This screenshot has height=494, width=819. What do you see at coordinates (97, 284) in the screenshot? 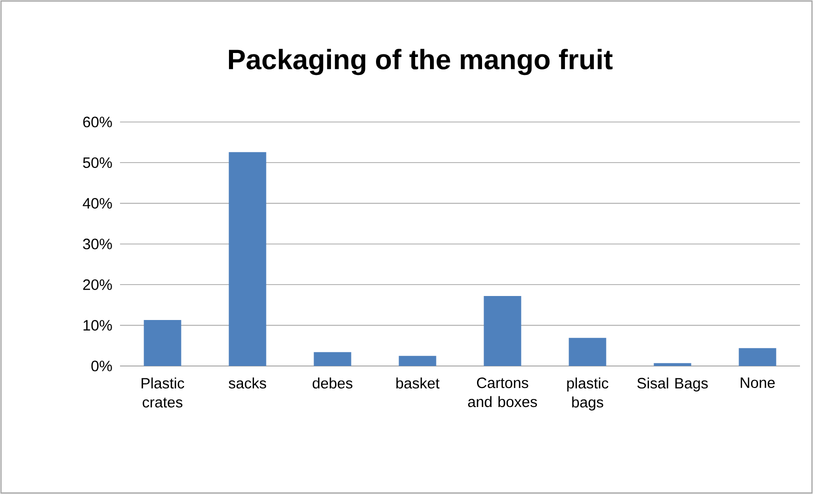
I see `y-tick-label: 20%` at bounding box center [97, 284].